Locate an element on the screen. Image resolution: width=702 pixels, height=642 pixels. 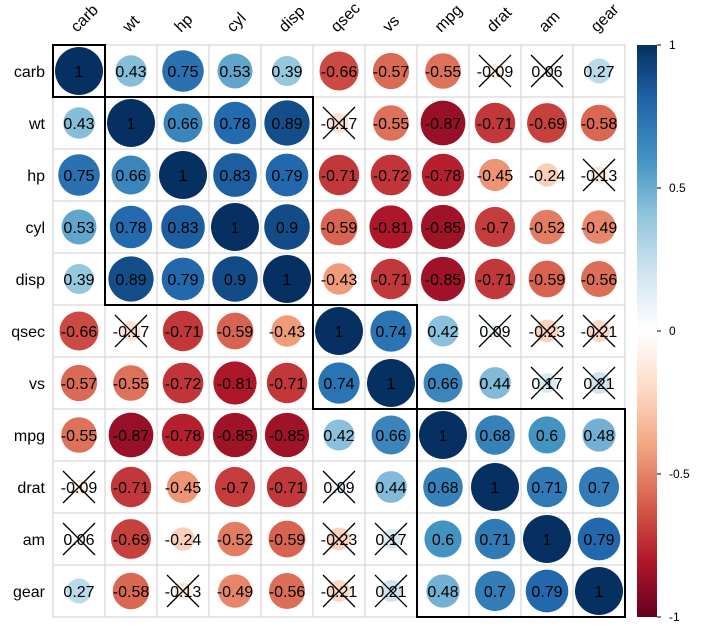
correlation-label-cyl-wt: 0.78 is located at coordinates (130, 228).